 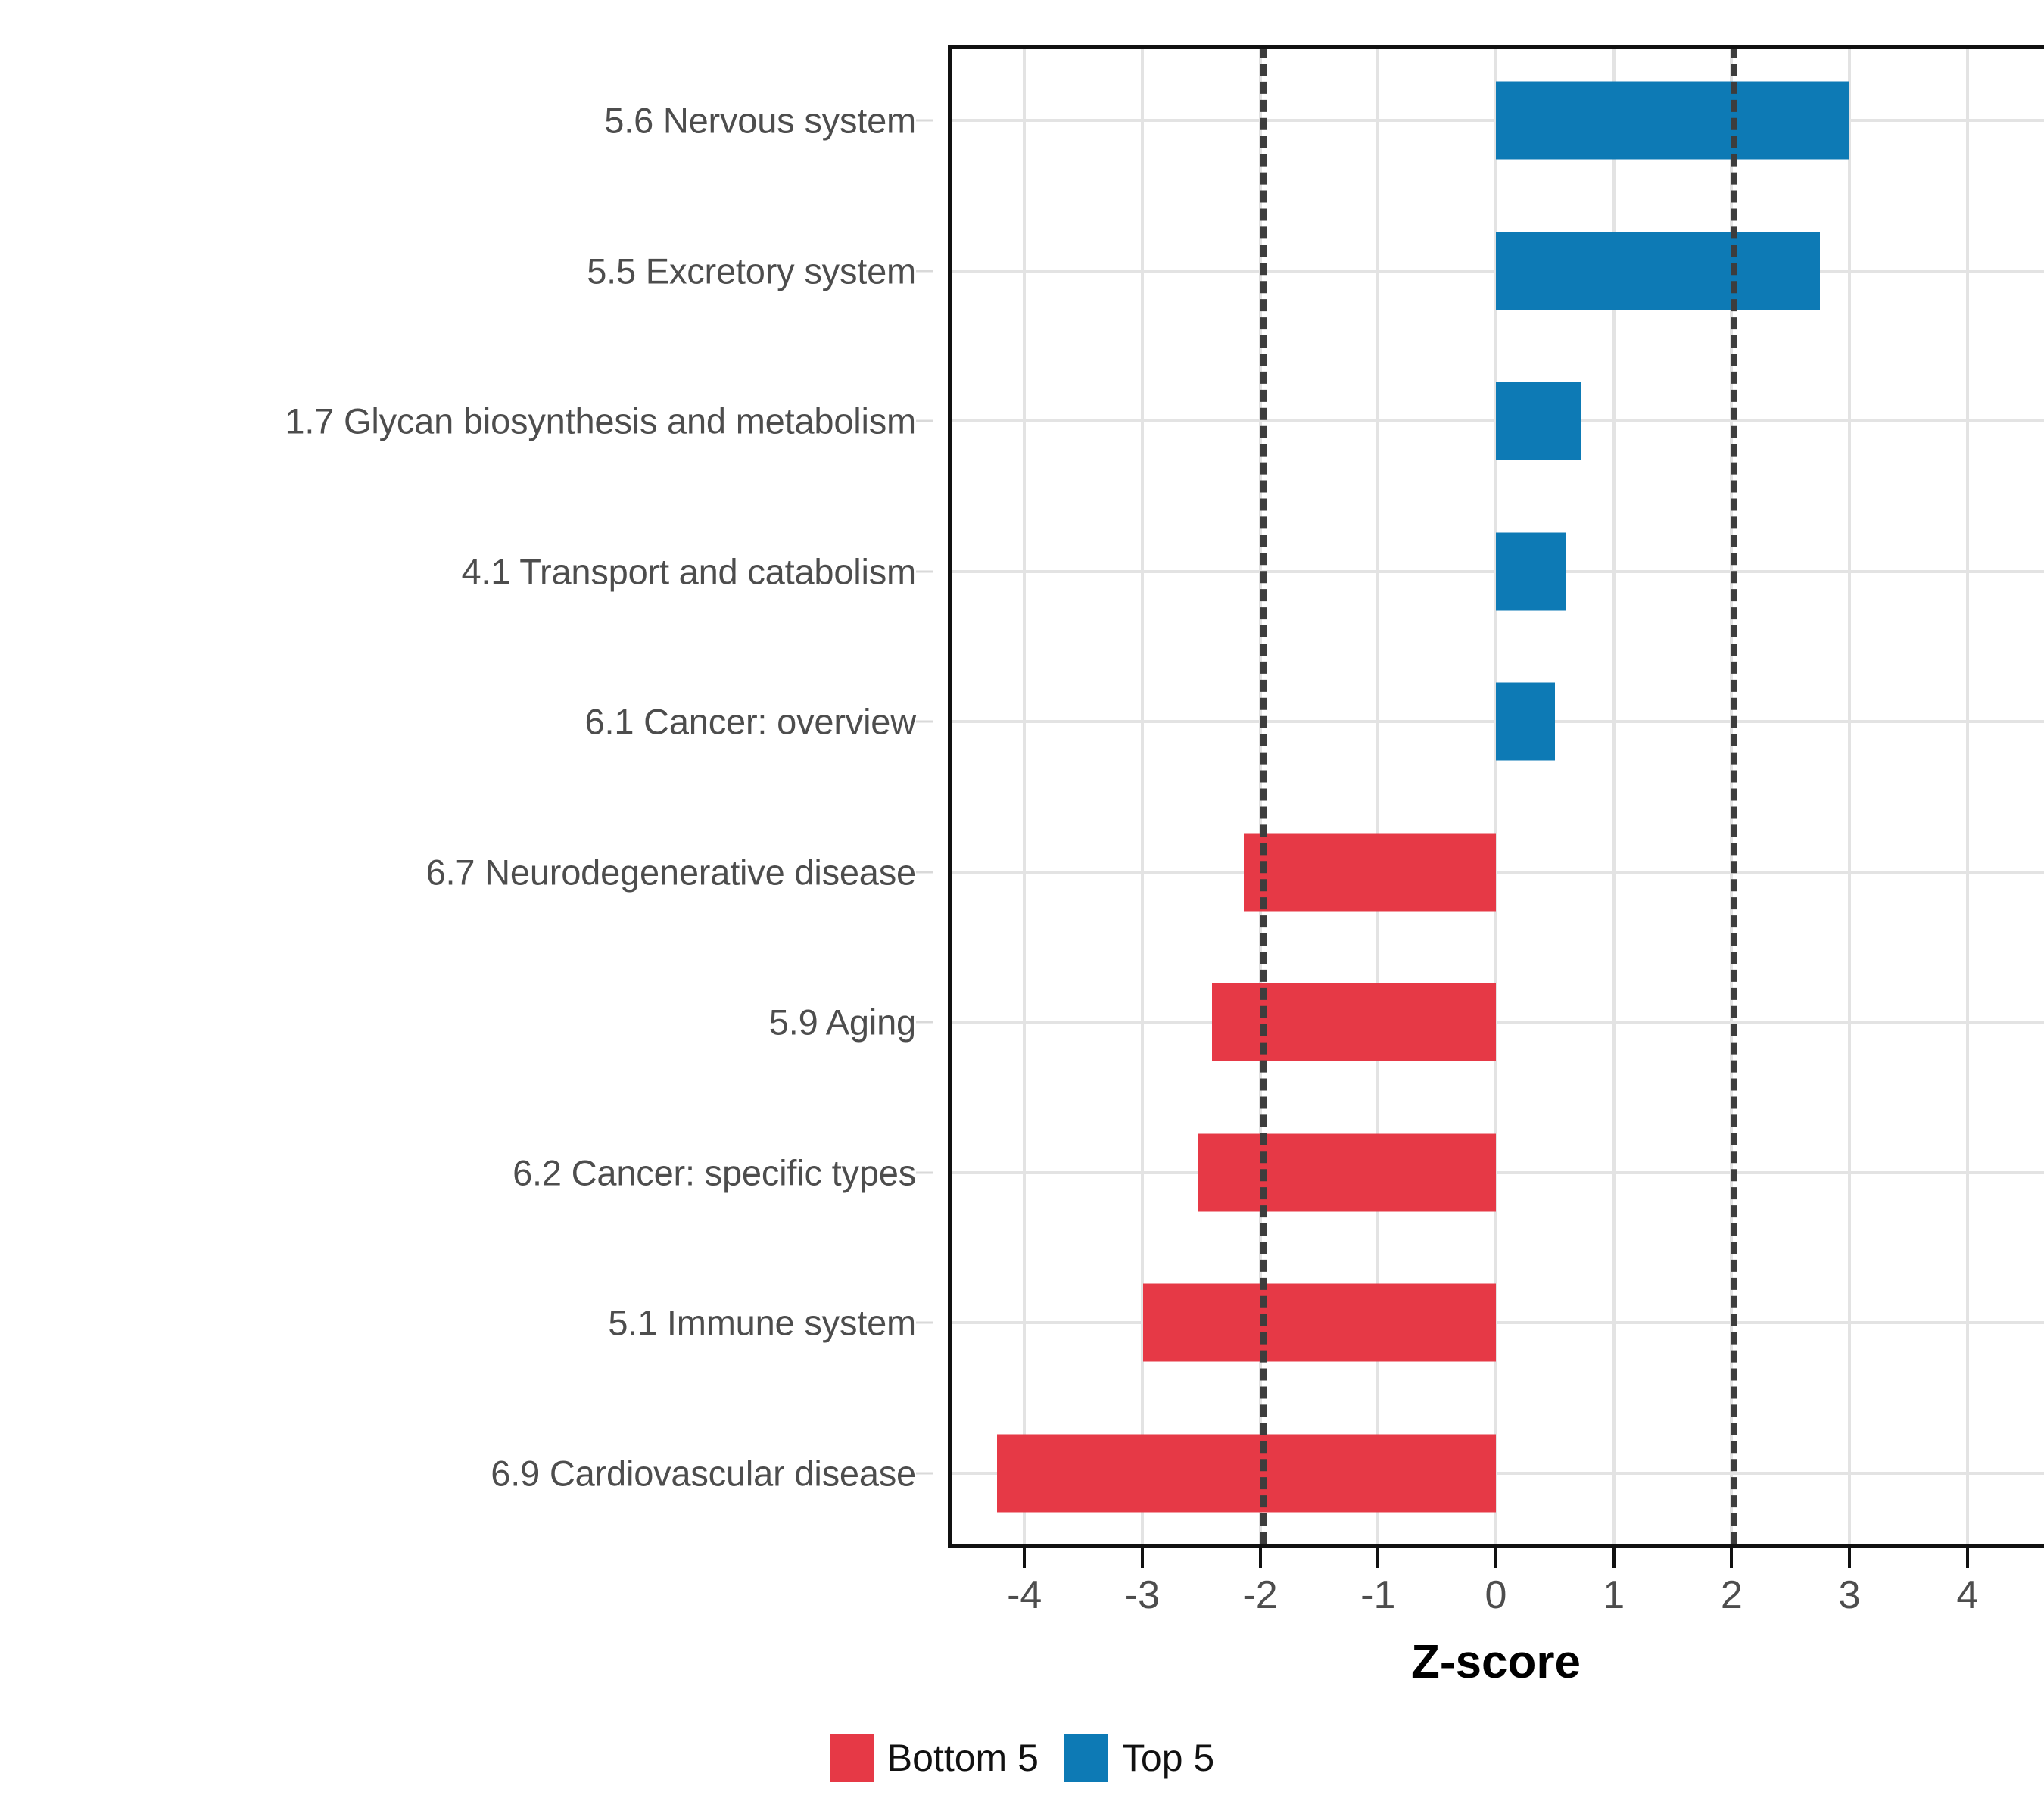 I want to click on y-axis-tick-label: 5.6 Nervous system, so click(x=760, y=120).